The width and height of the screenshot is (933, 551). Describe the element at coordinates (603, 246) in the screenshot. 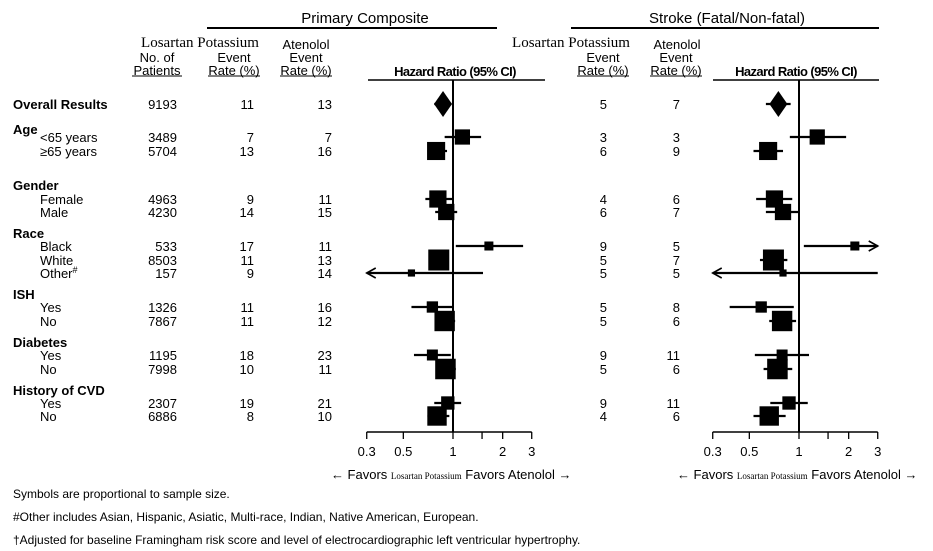

I see `losartan-rate-cell-right: 9` at that location.